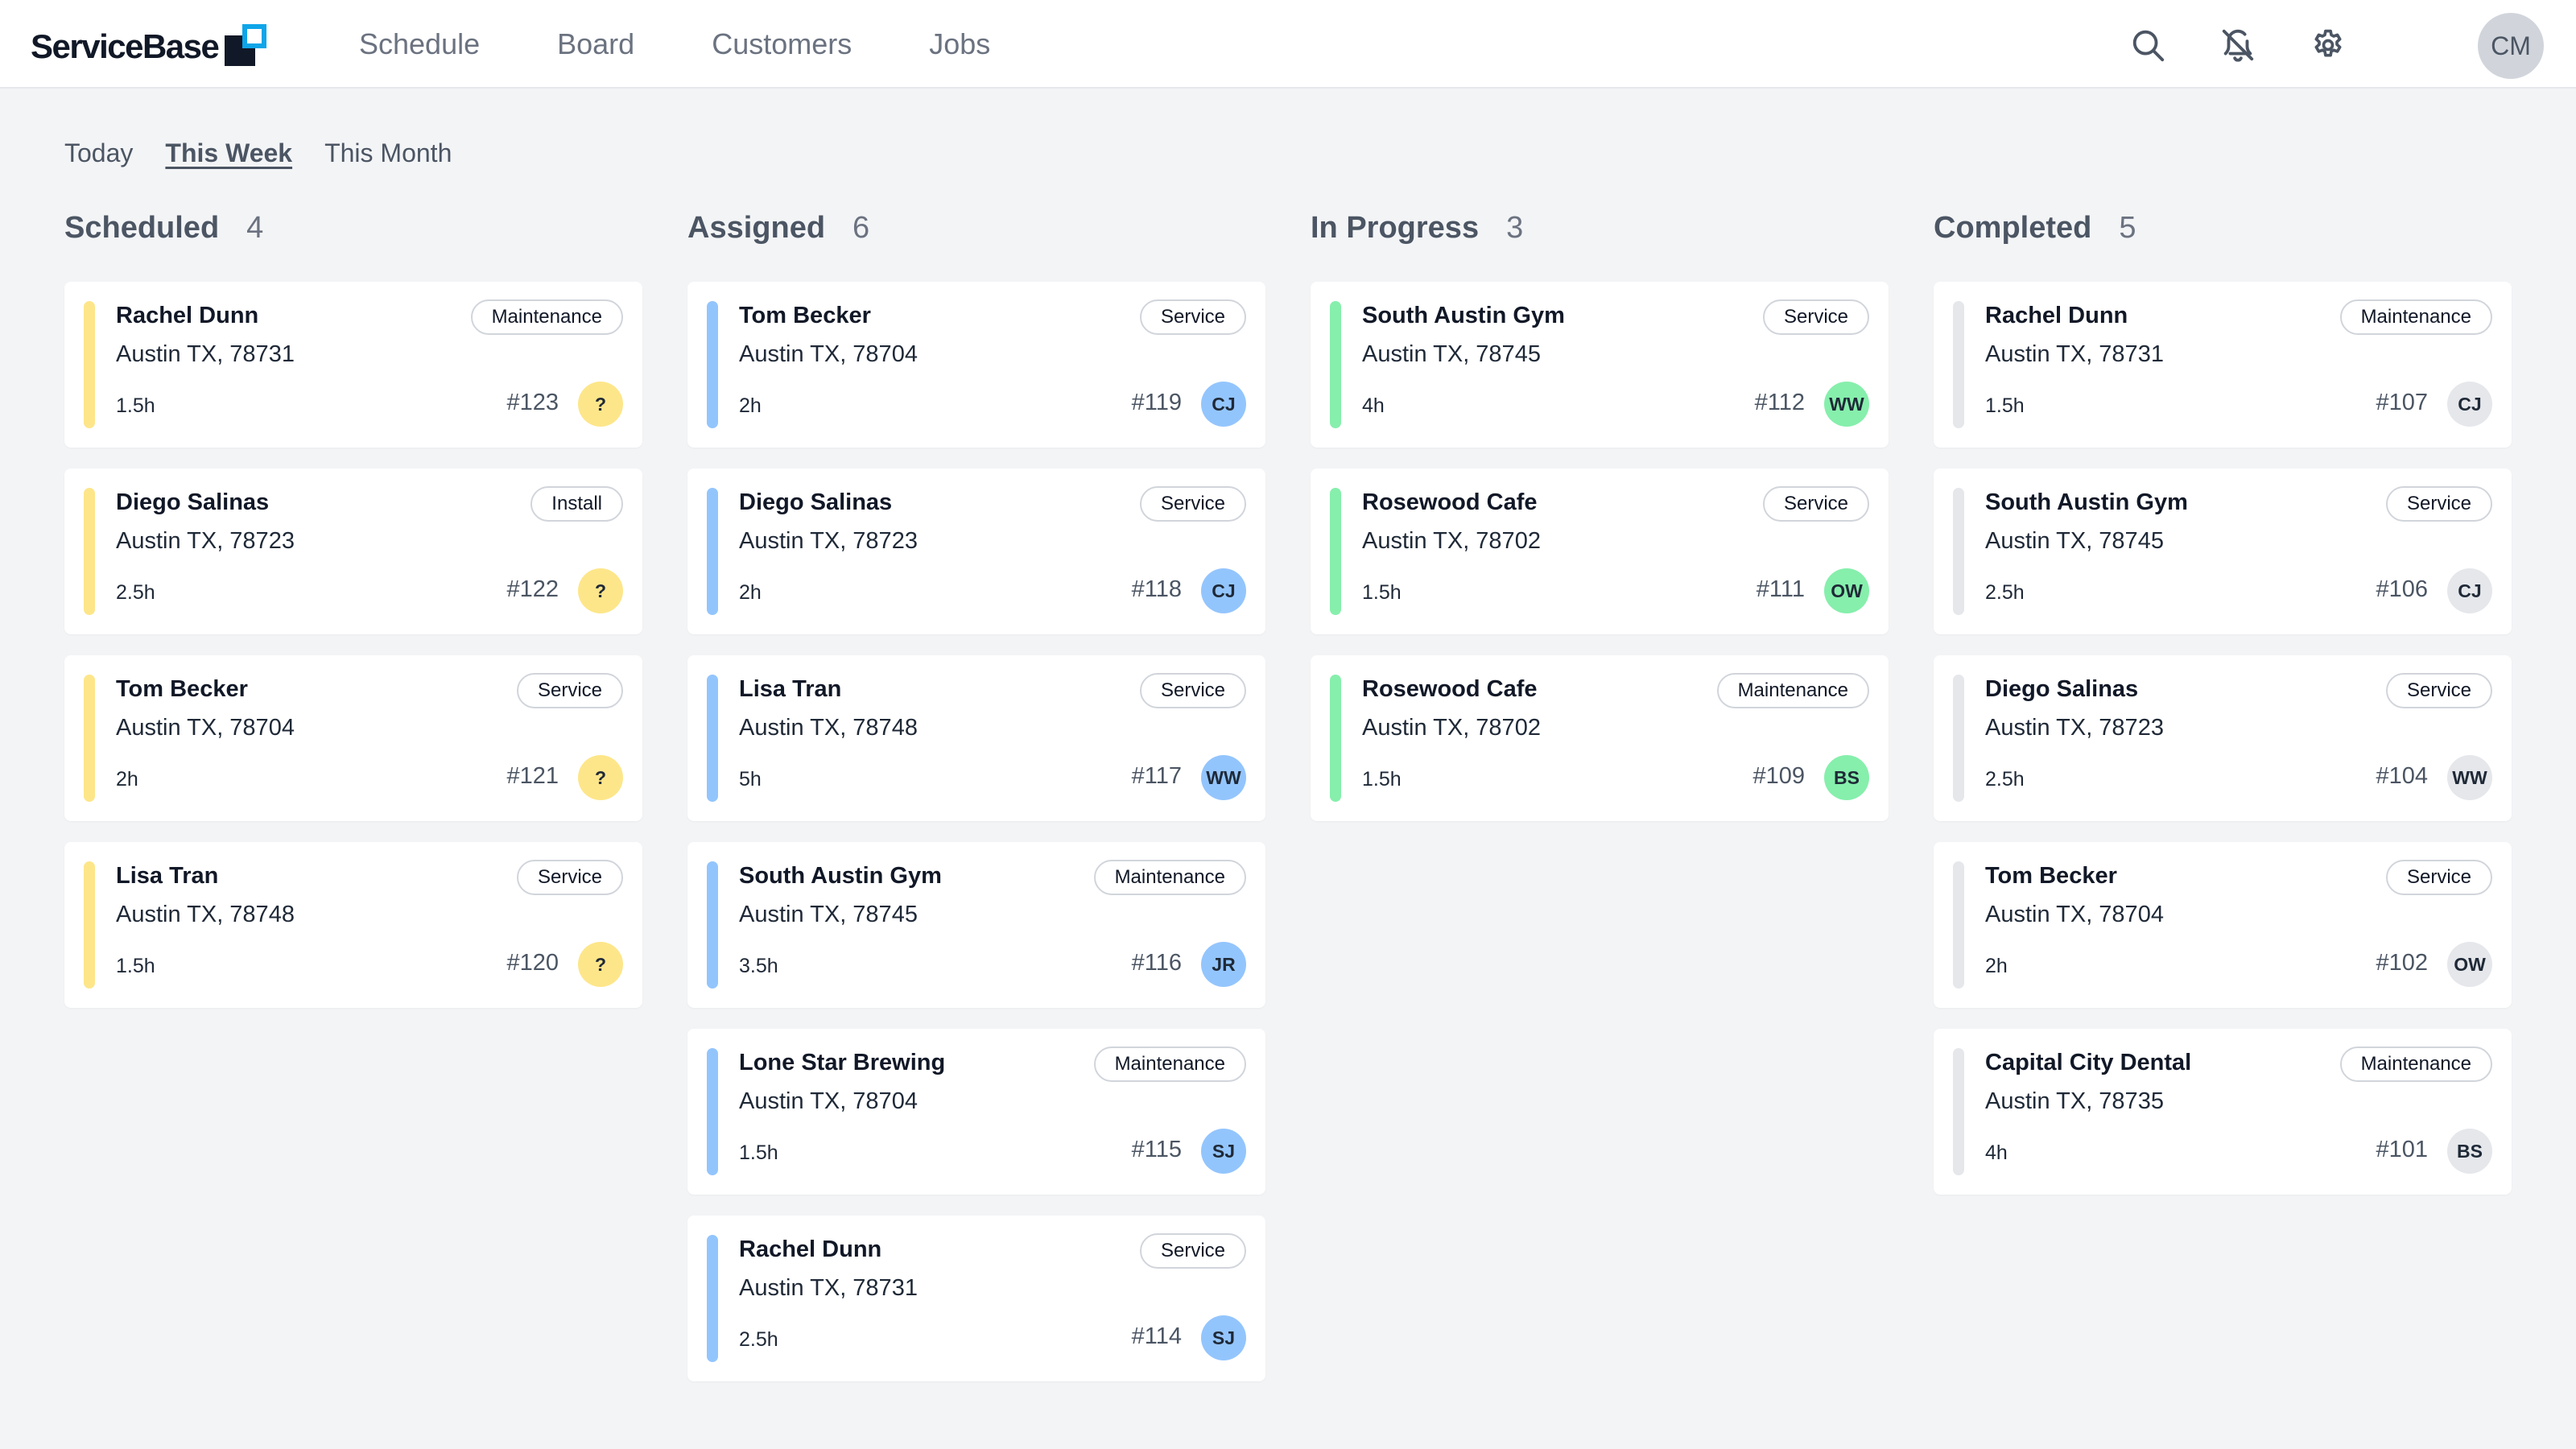  Describe the element at coordinates (828, 541) in the screenshot. I see `customer-address: Austin TX, 78723` at that location.